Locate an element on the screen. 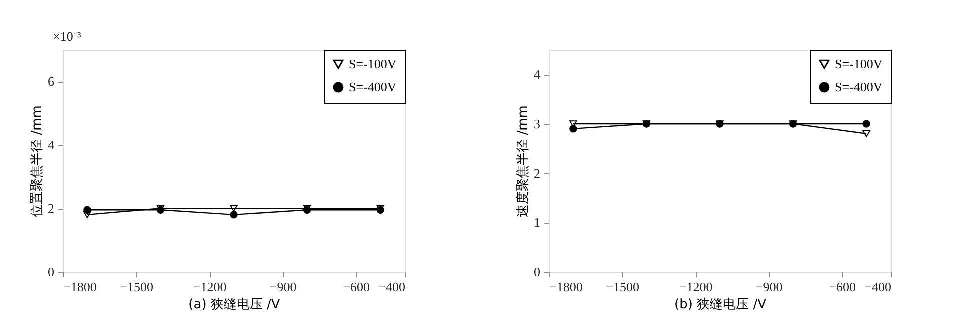 This screenshot has height=325, width=979. y-tick-label: 1 is located at coordinates (537, 222).